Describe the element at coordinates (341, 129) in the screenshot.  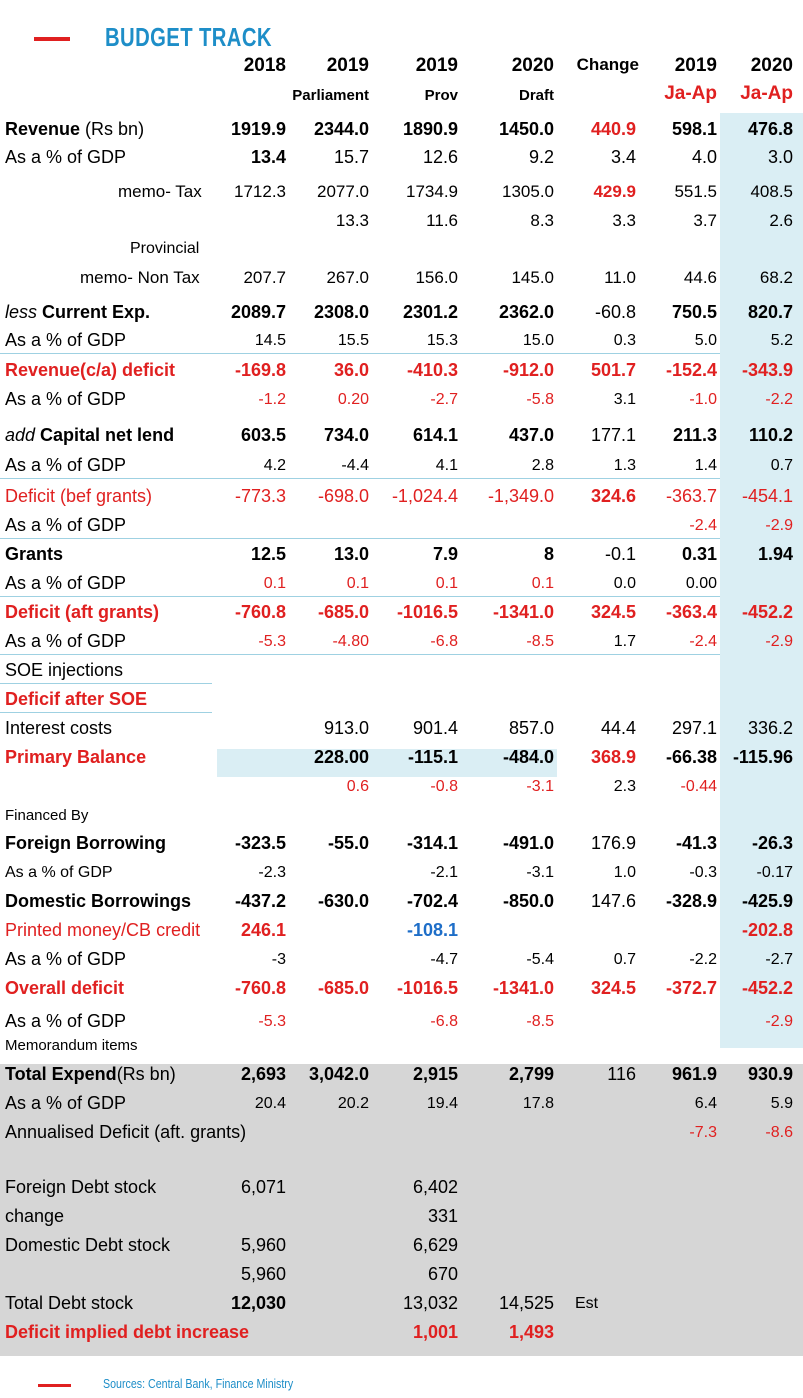
I see `value-cell: 2344.0` at that location.